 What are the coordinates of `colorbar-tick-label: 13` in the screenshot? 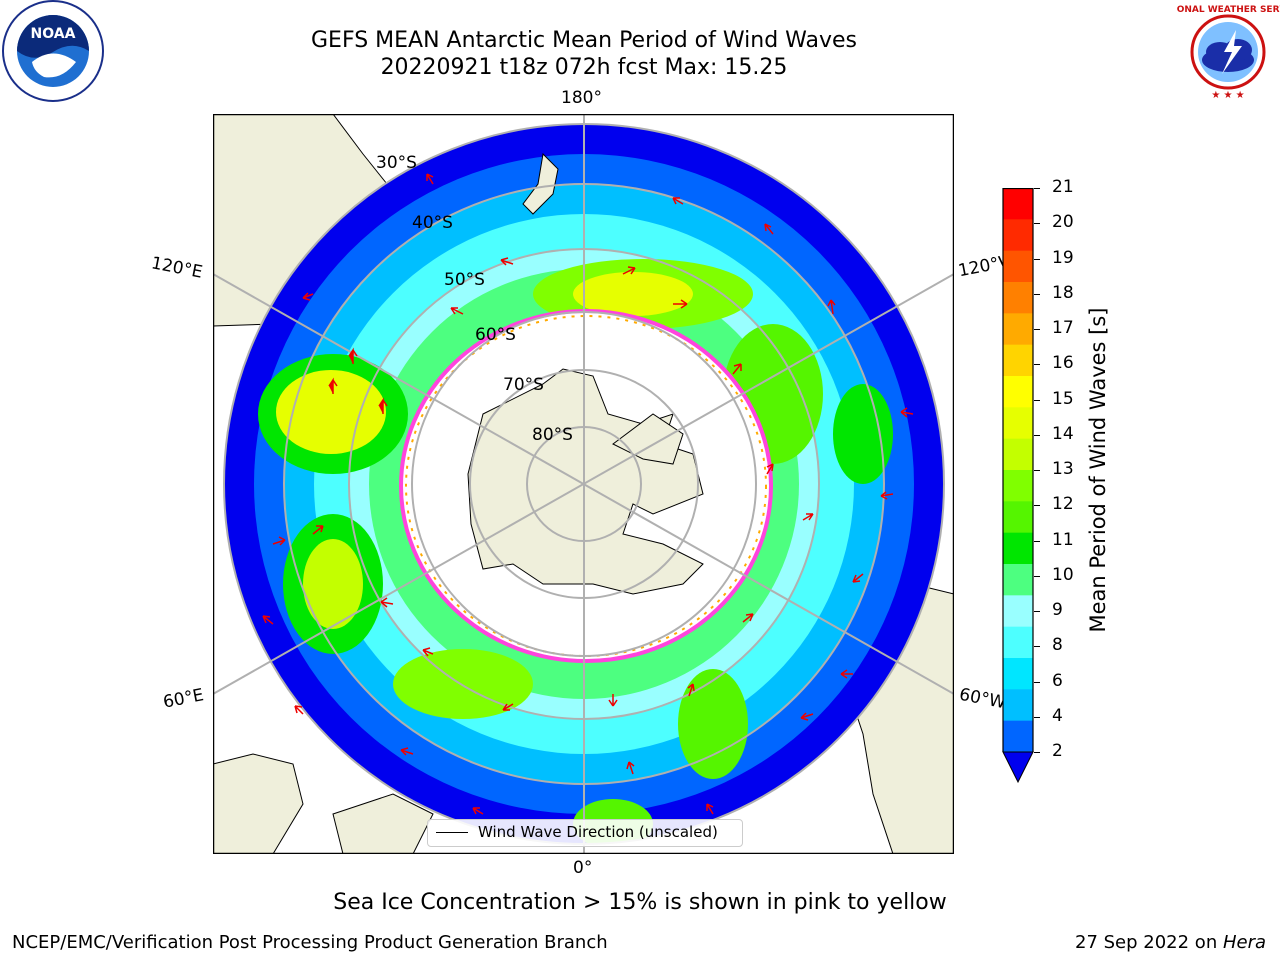 It's located at (1063, 469).